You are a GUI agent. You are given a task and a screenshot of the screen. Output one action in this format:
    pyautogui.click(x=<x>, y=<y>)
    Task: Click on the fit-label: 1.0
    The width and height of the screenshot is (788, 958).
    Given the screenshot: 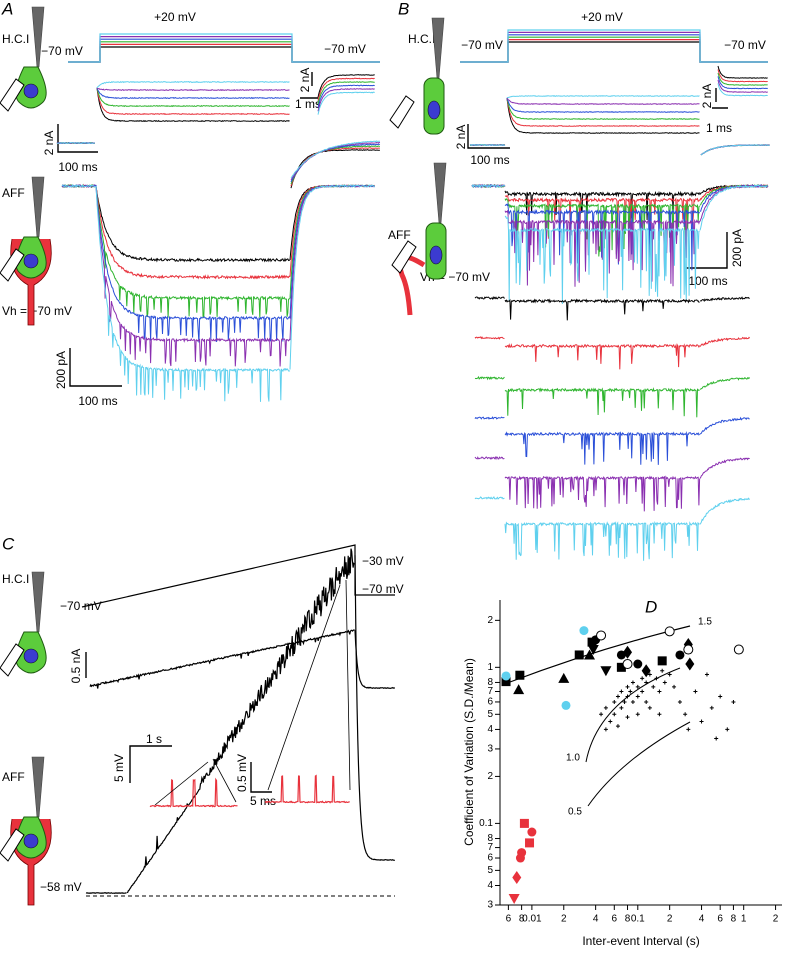 What is the action you would take?
    pyautogui.click(x=573, y=758)
    